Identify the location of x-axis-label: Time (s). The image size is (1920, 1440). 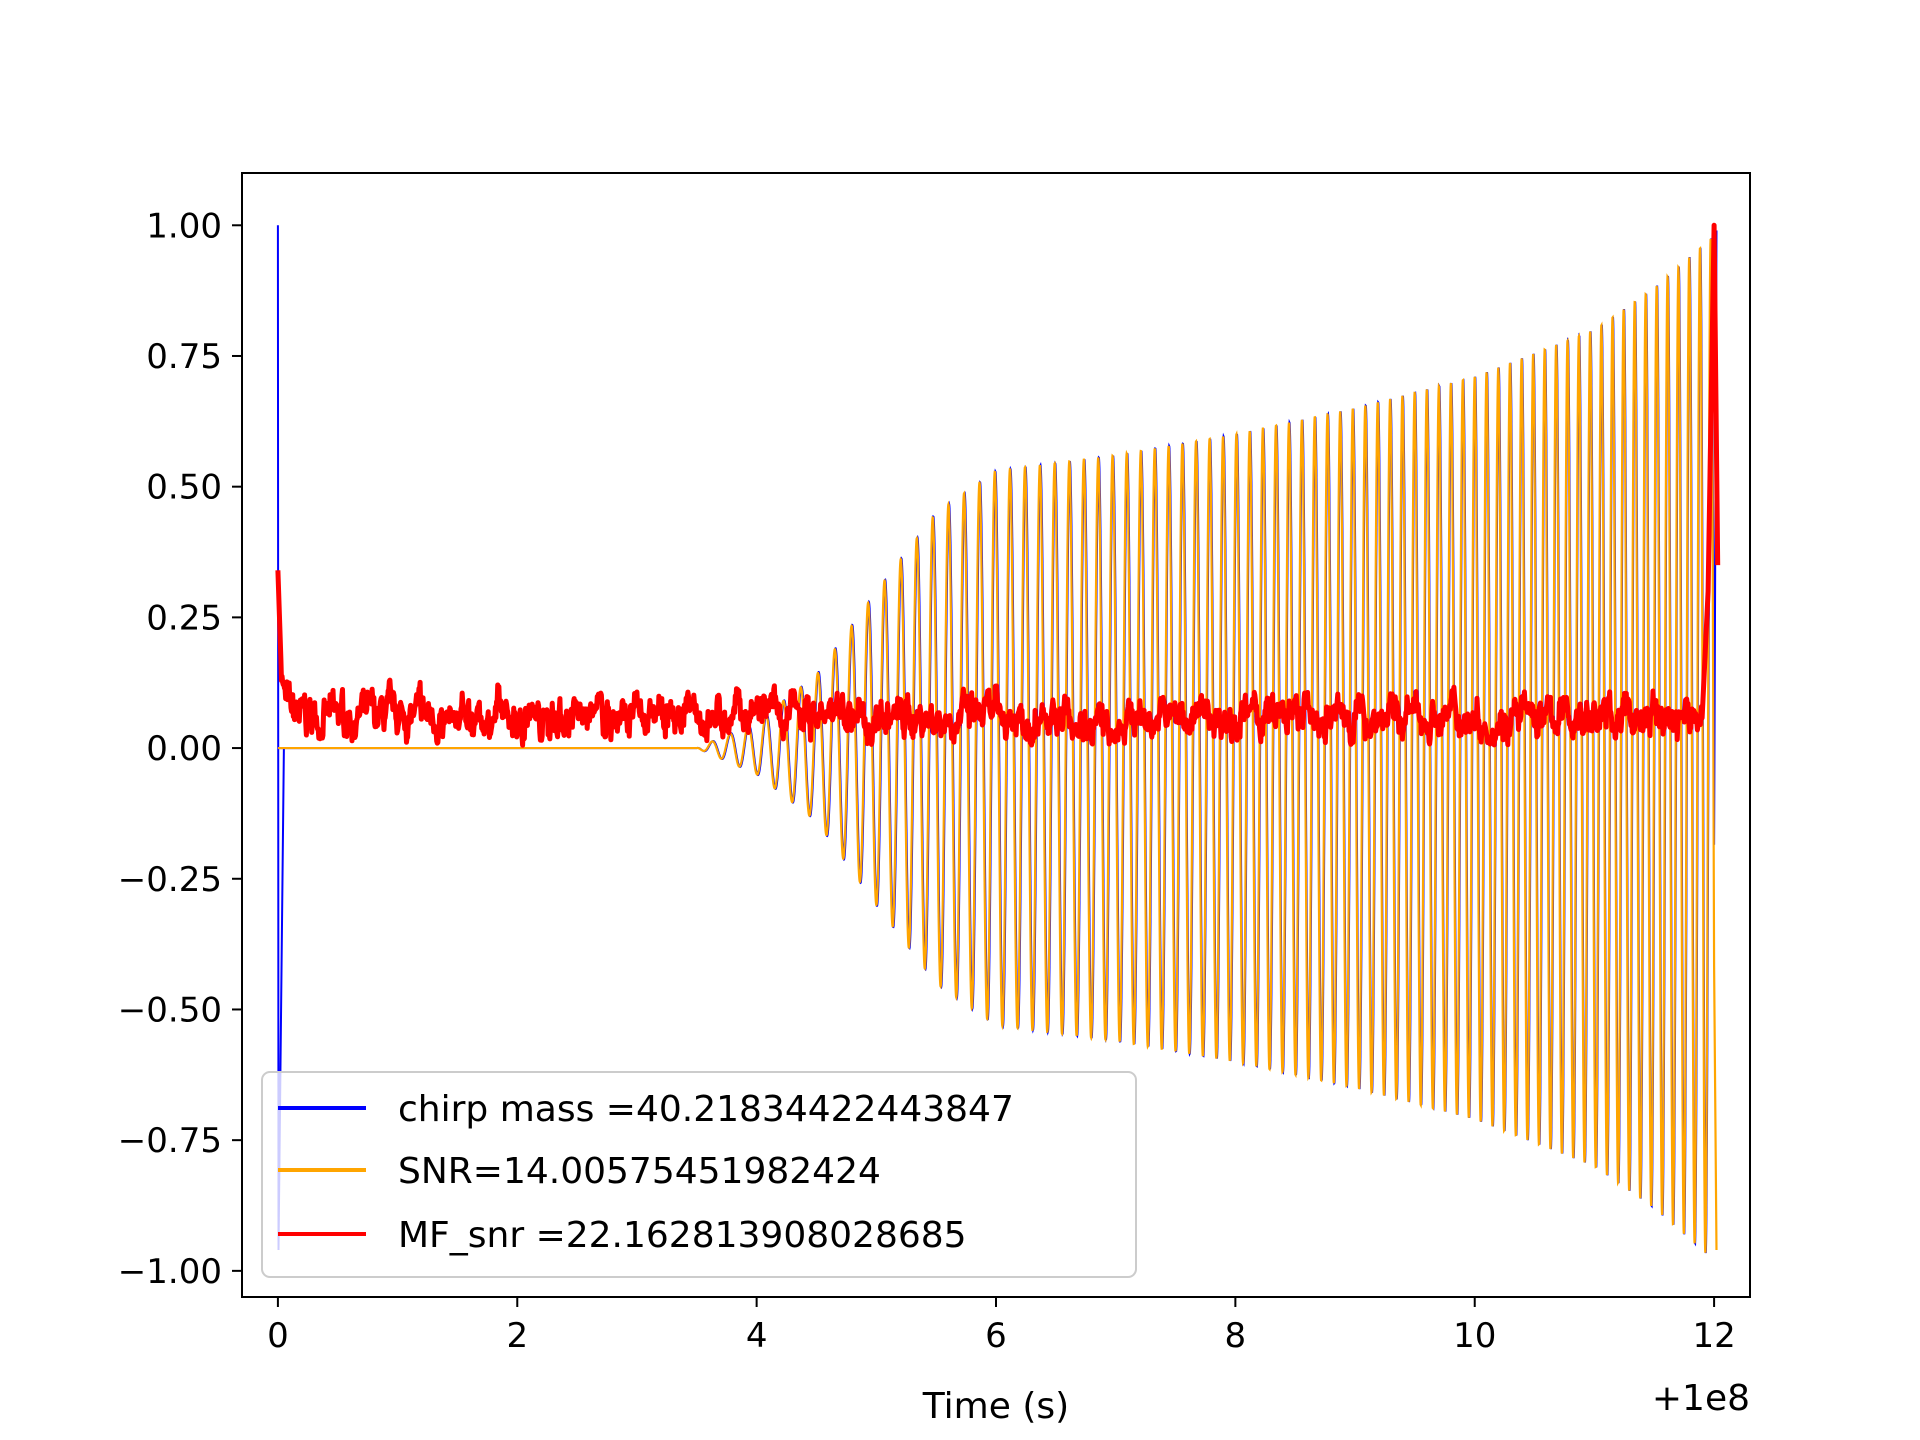
(995, 1406).